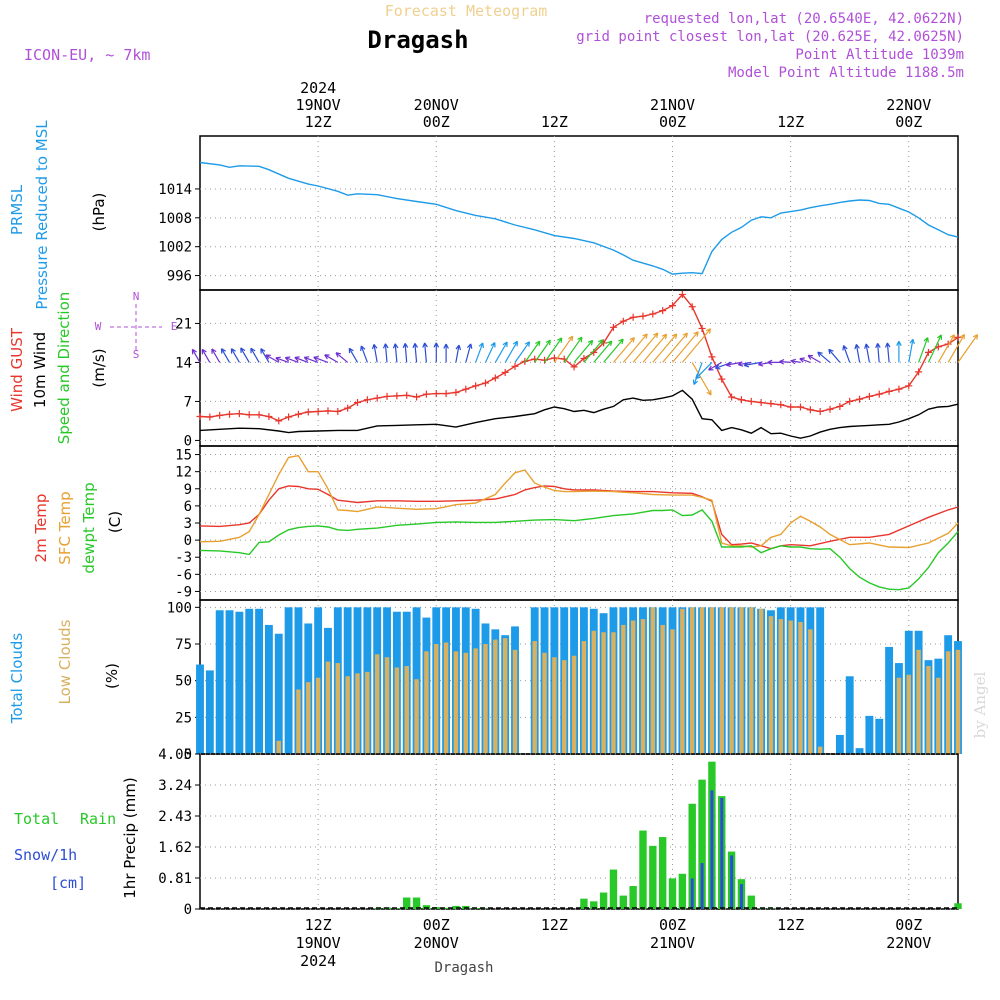  I want to click on y-tick-label: 7, so click(188, 402).